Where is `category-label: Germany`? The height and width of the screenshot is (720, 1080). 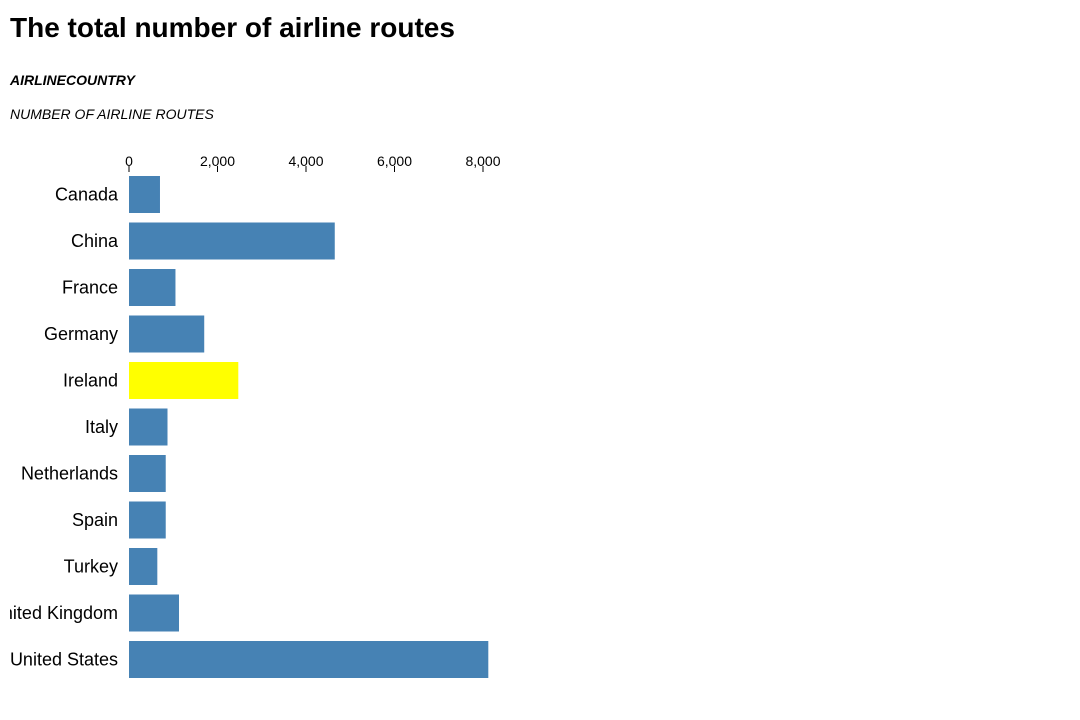
category-label: Germany is located at coordinates (81, 334).